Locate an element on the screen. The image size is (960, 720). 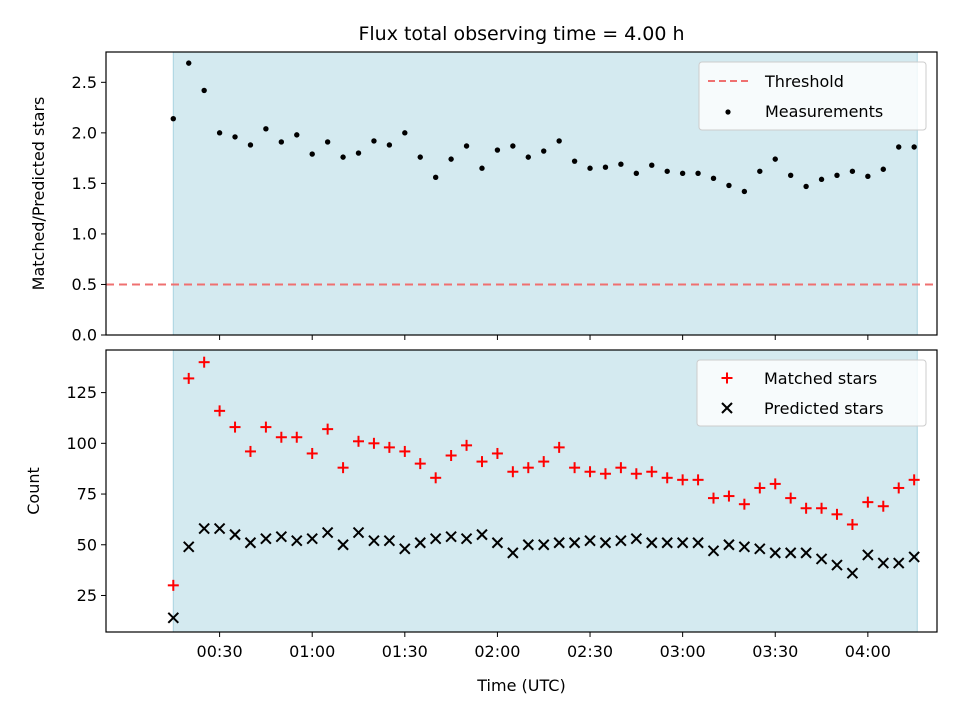
y-tick-label: 75 is located at coordinates (87, 494).